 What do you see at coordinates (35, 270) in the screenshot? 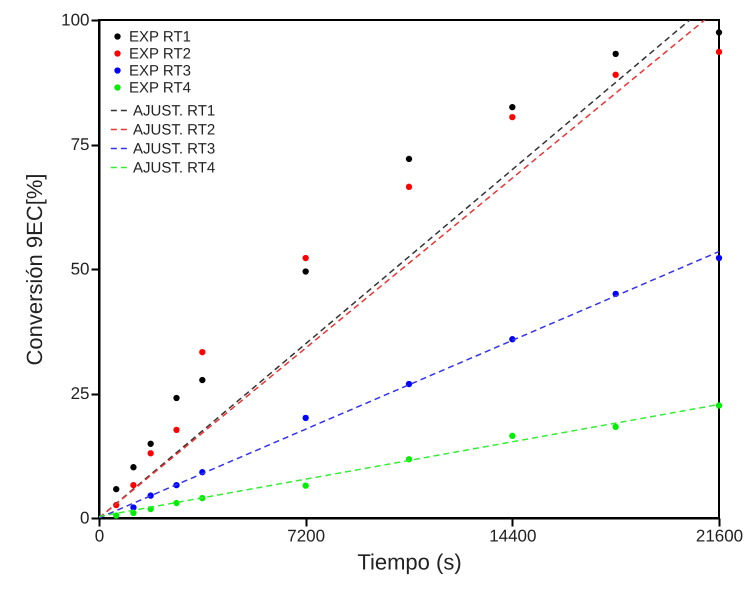
I see `y-axis-title: Conversión 9EC[%]` at bounding box center [35, 270].